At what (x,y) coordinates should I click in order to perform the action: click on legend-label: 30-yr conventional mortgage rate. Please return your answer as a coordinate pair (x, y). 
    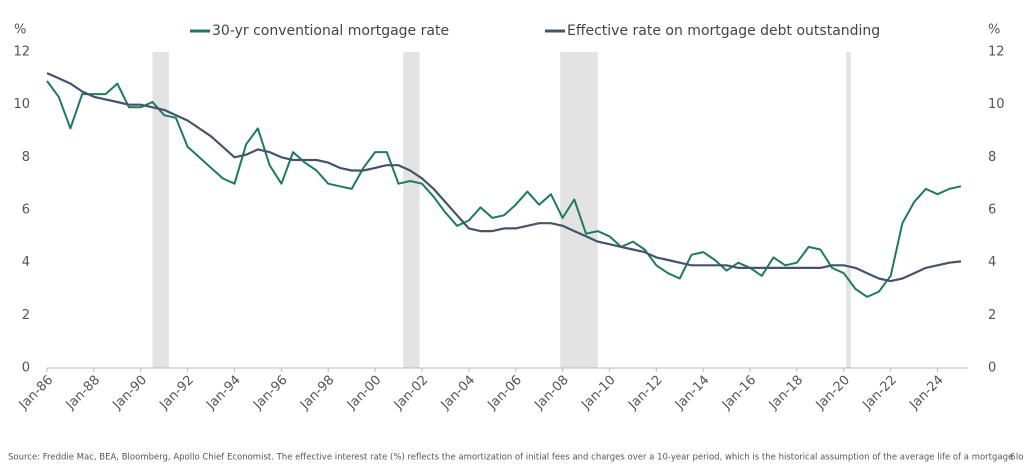
    Looking at the image, I should click on (330, 31).